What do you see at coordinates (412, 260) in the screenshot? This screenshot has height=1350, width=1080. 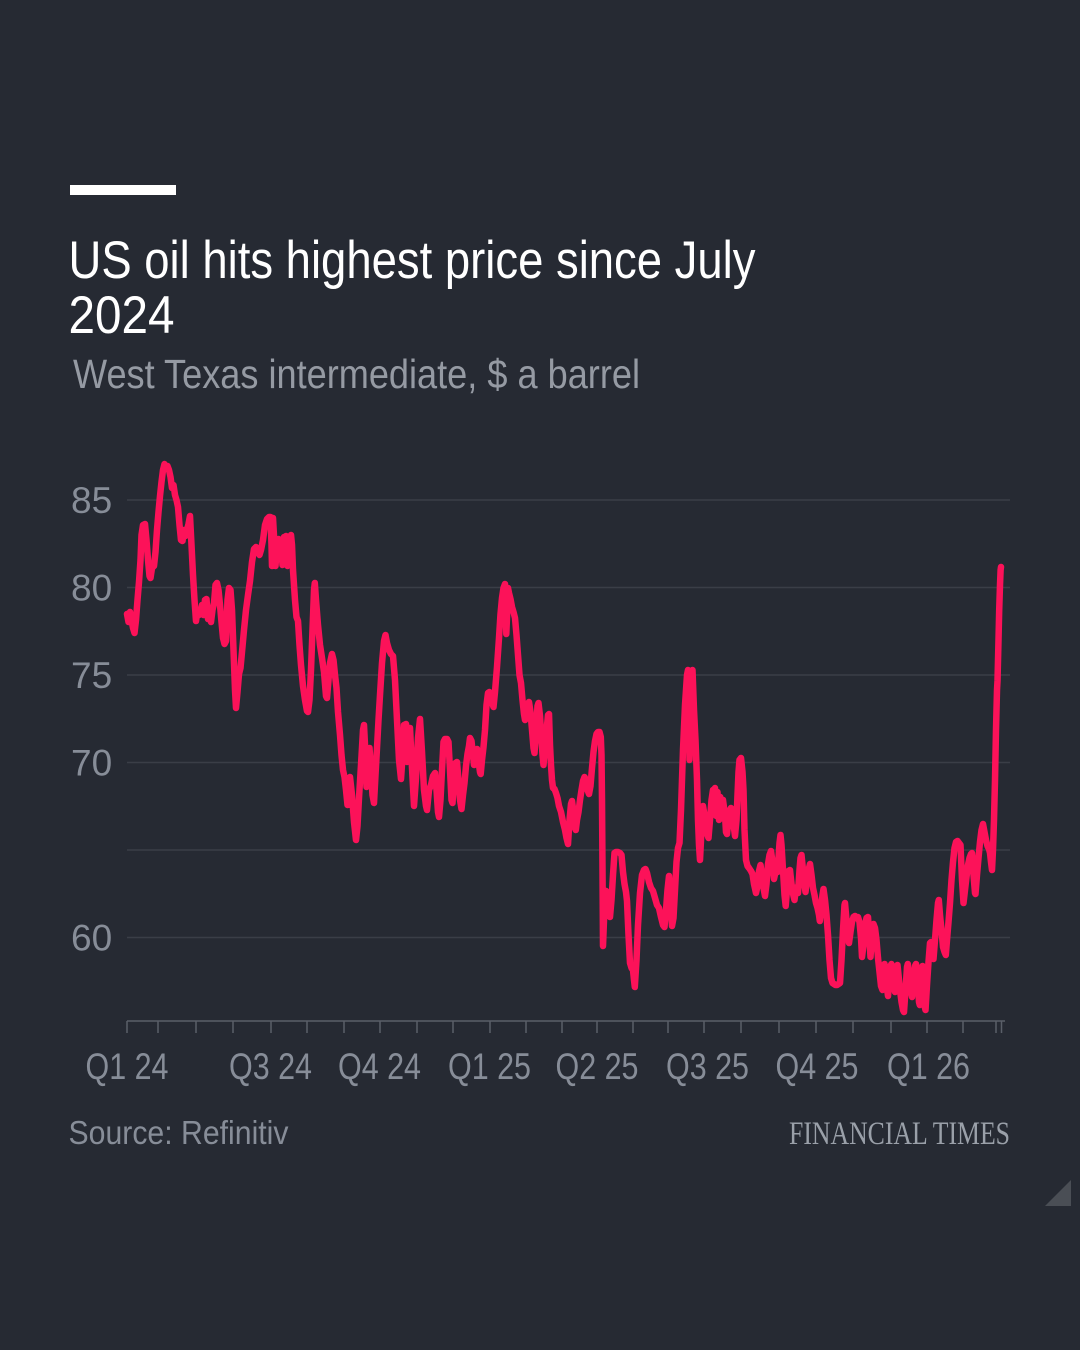 I see `svg-text:US oil hits highest price sinc: US oil hits highest price since July` at bounding box center [412, 260].